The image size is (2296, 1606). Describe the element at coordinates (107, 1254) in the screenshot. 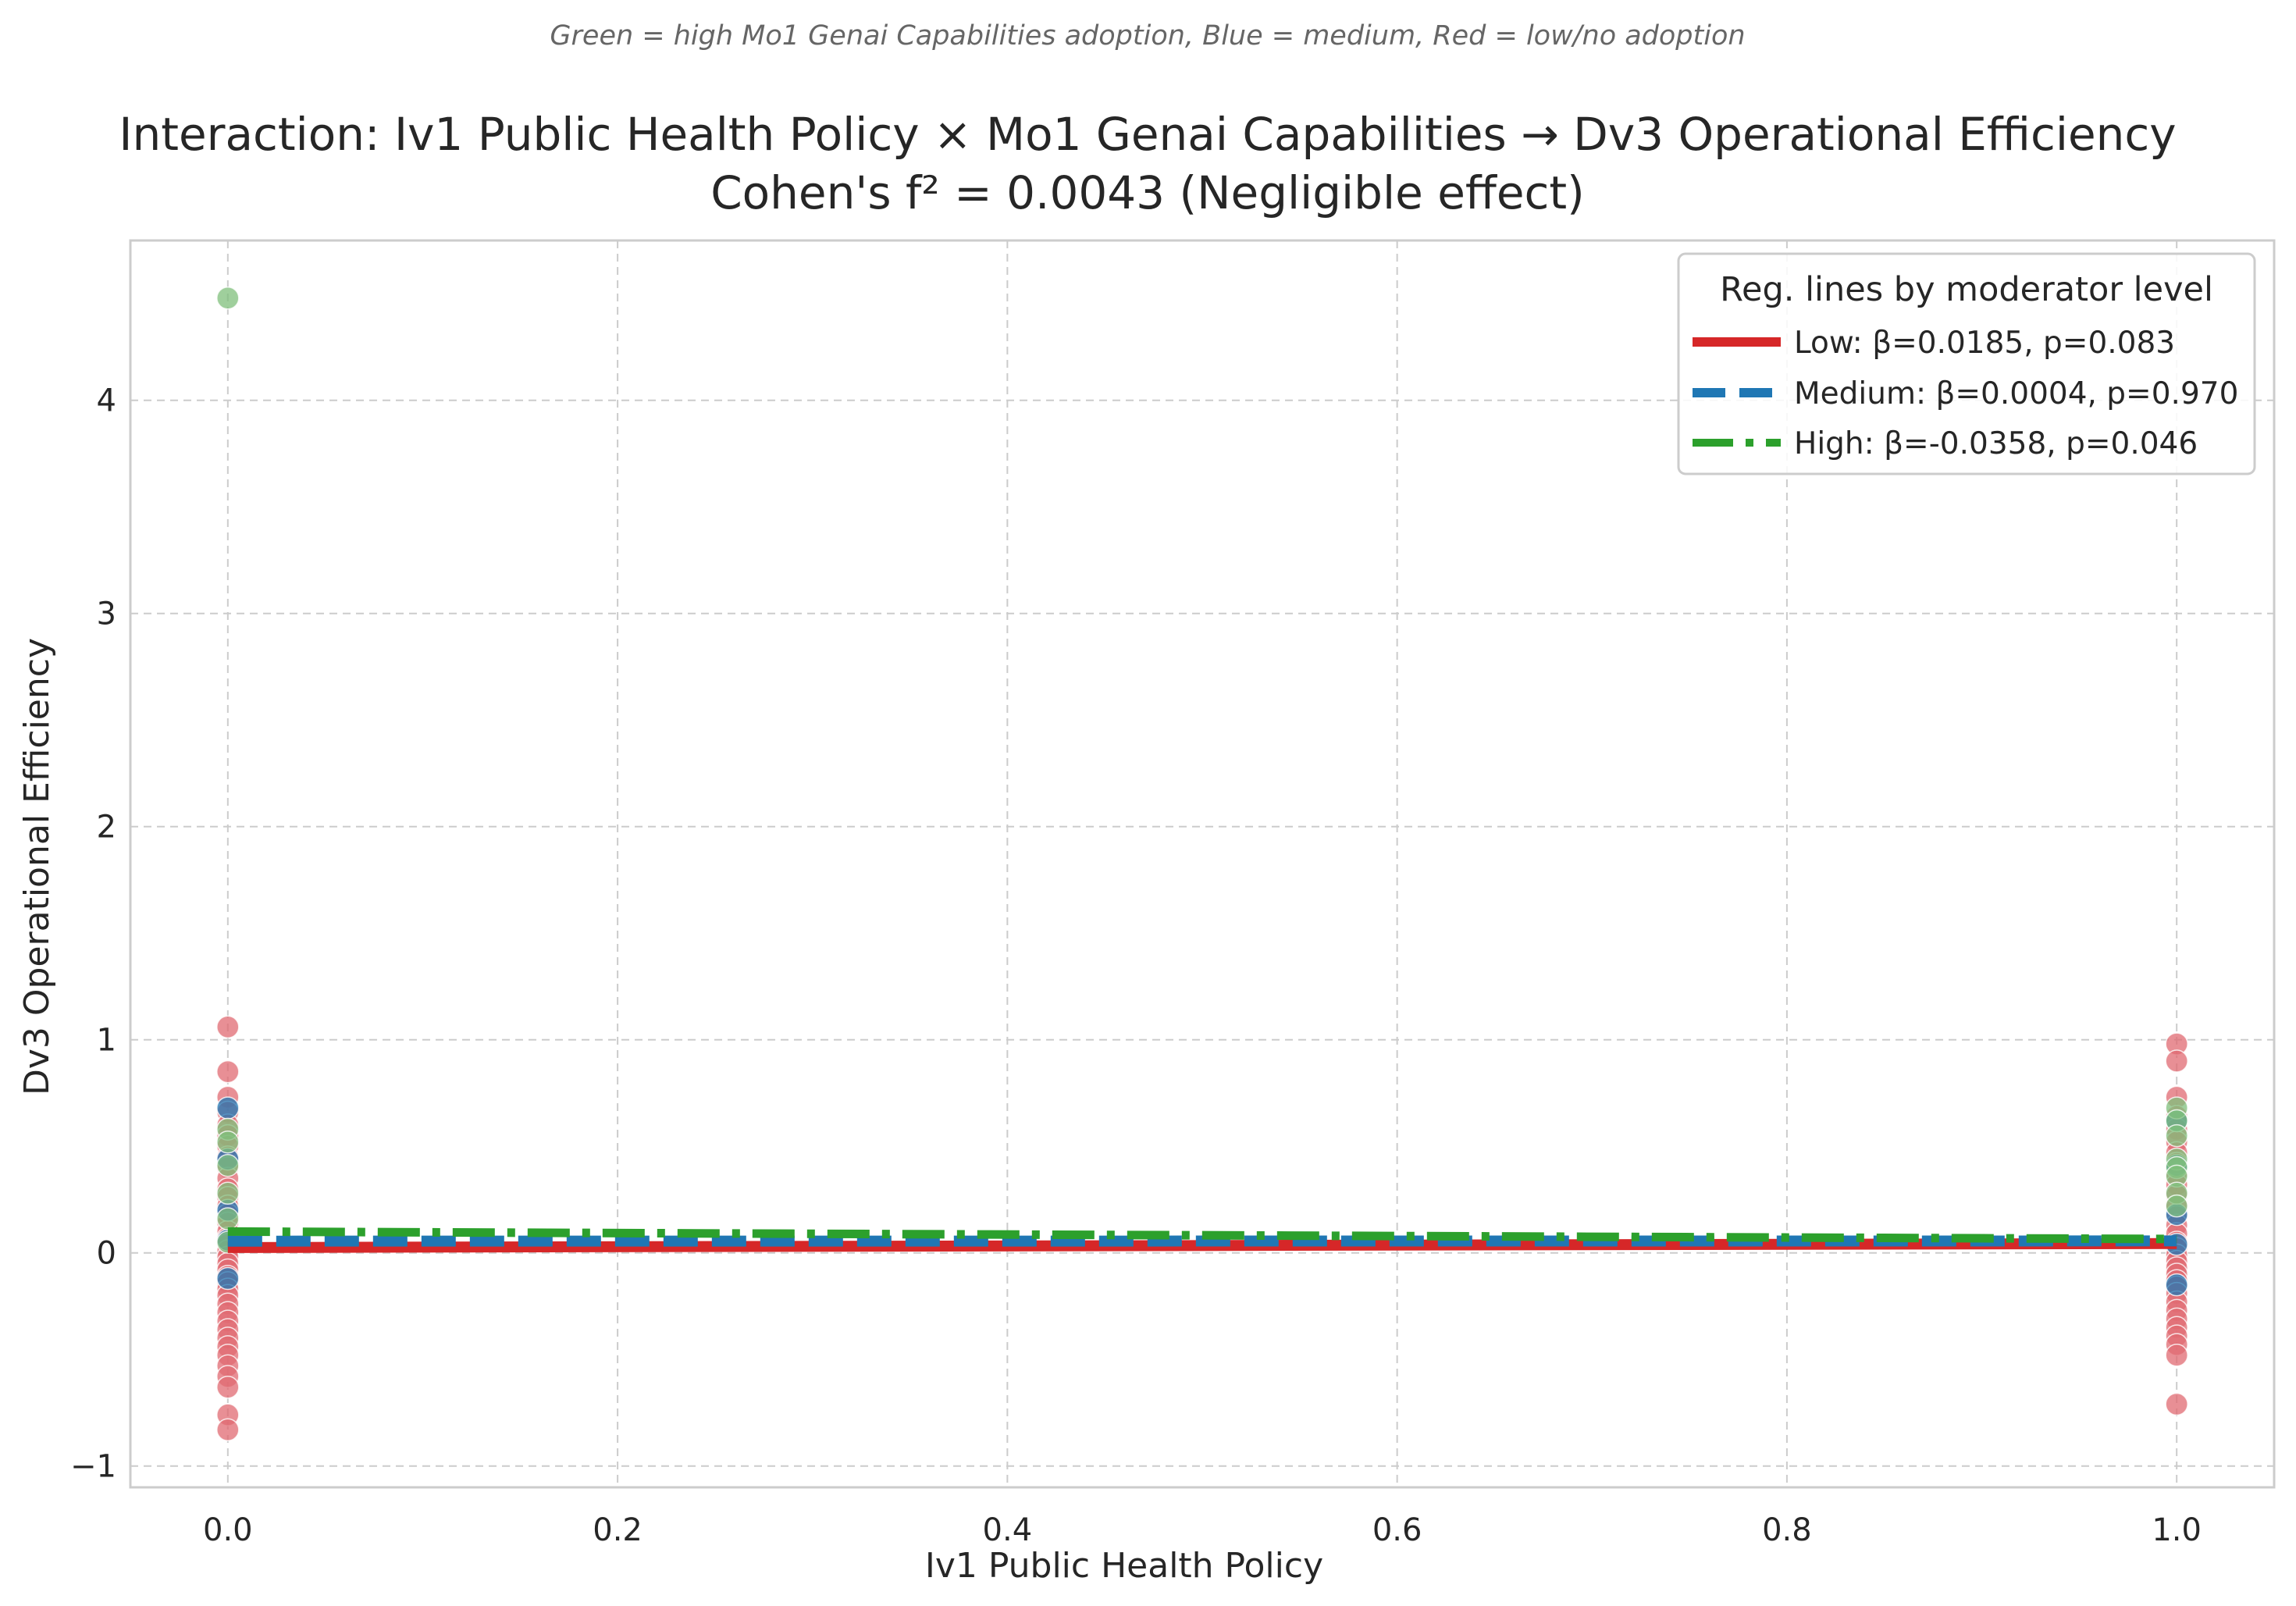

I see `y-tick-label: 0` at that location.